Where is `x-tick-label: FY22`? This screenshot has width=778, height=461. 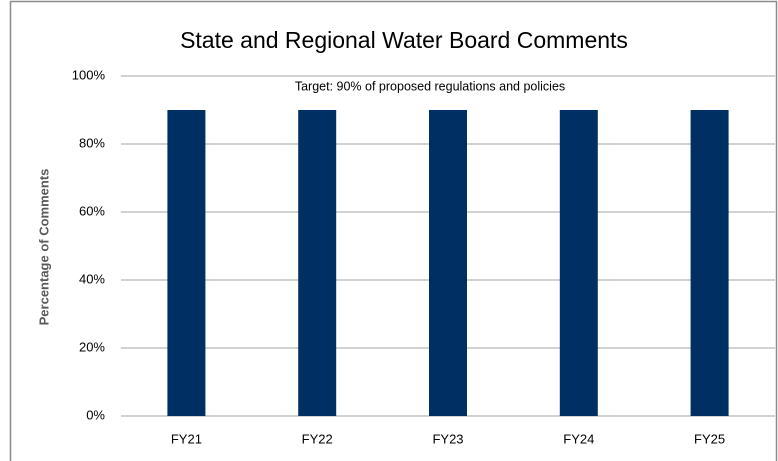 x-tick-label: FY22 is located at coordinates (317, 438).